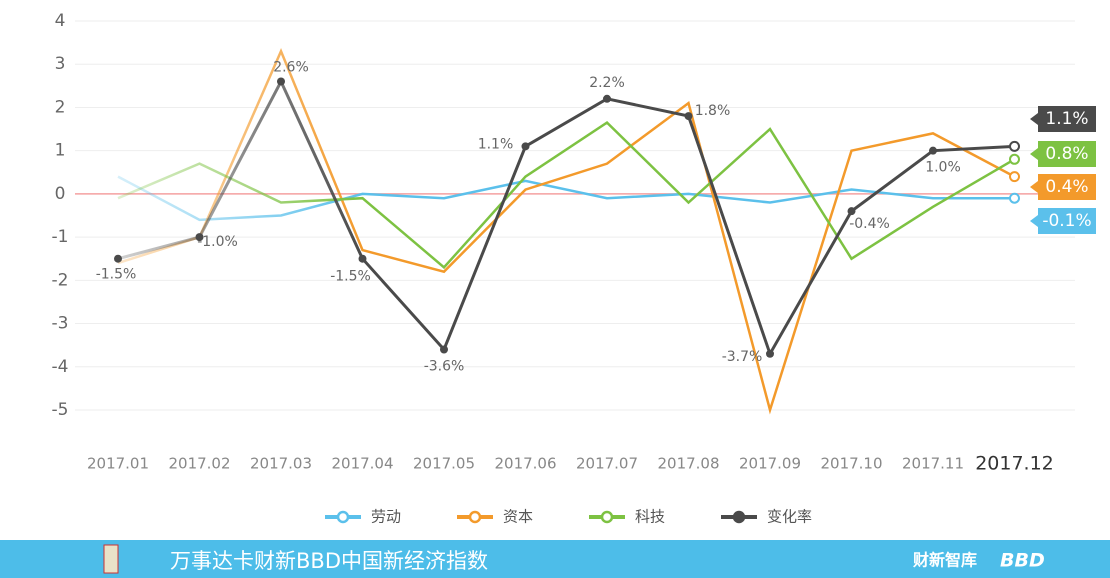 Image resolution: width=1110 pixels, height=578 pixels. What do you see at coordinates (60, 324) in the screenshot?
I see `y-tick-label: -3` at bounding box center [60, 324].